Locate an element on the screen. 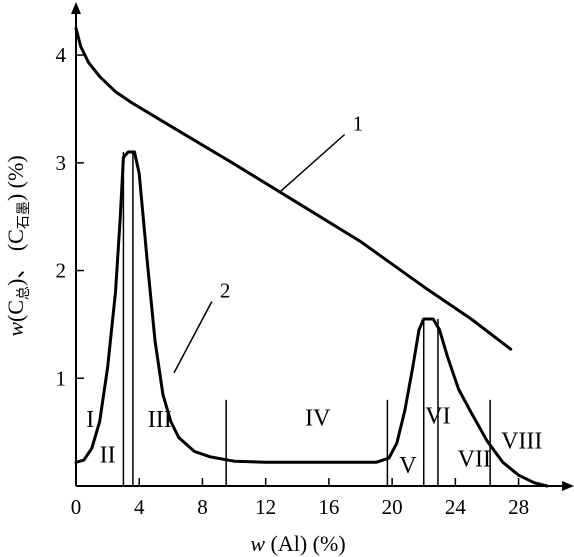 This screenshot has height=557, width=574. y-tick-label: 3 is located at coordinates (61, 163).